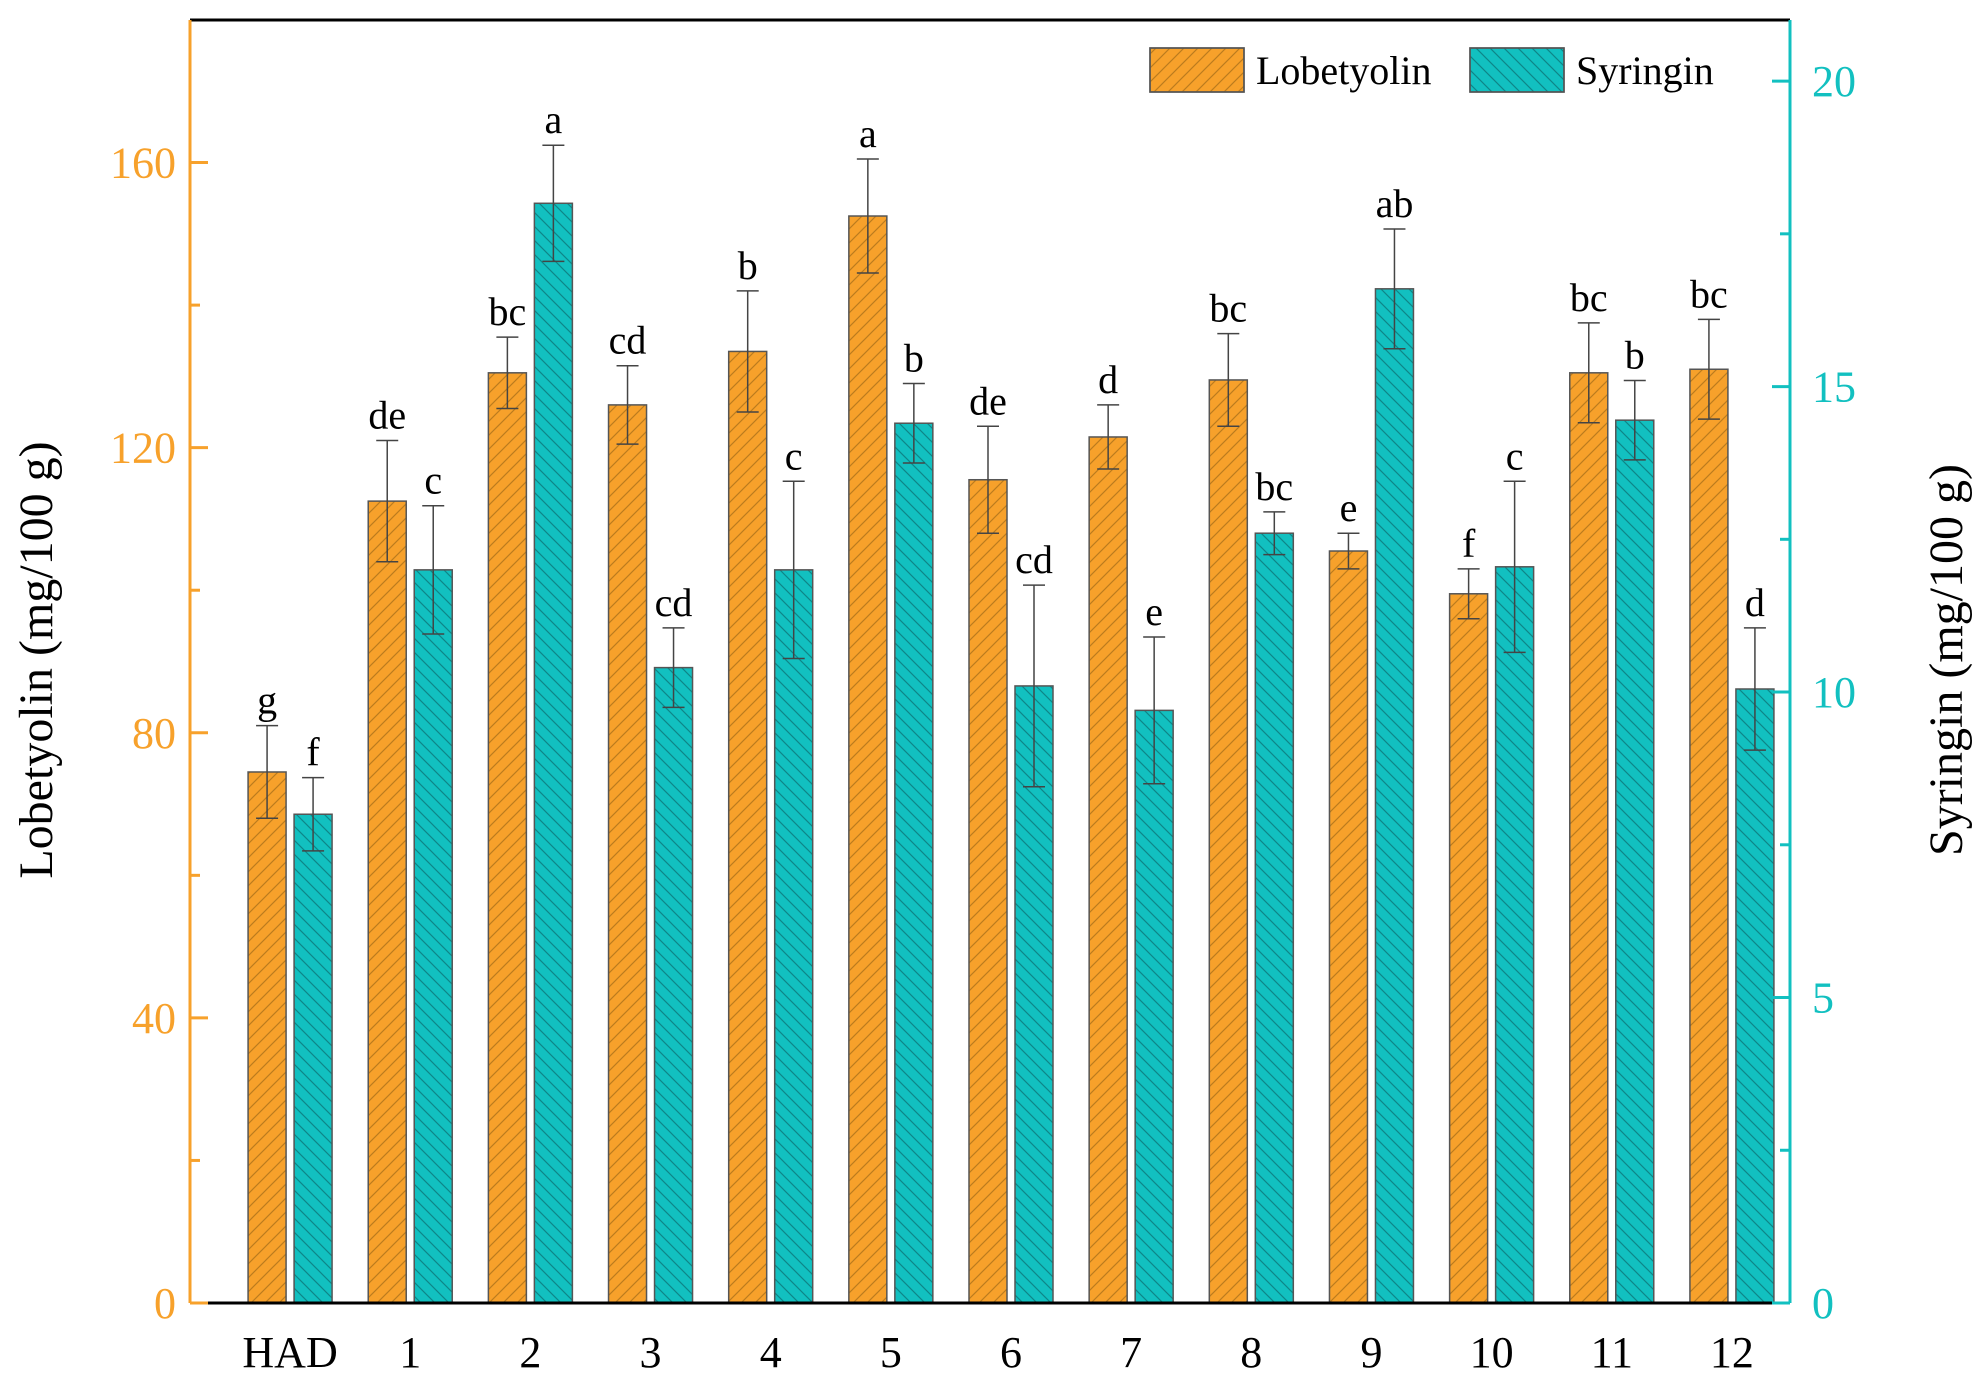 The image size is (1983, 1391). Describe the element at coordinates (1635, 354) in the screenshot. I see `letter-syringin-11: b` at that location.